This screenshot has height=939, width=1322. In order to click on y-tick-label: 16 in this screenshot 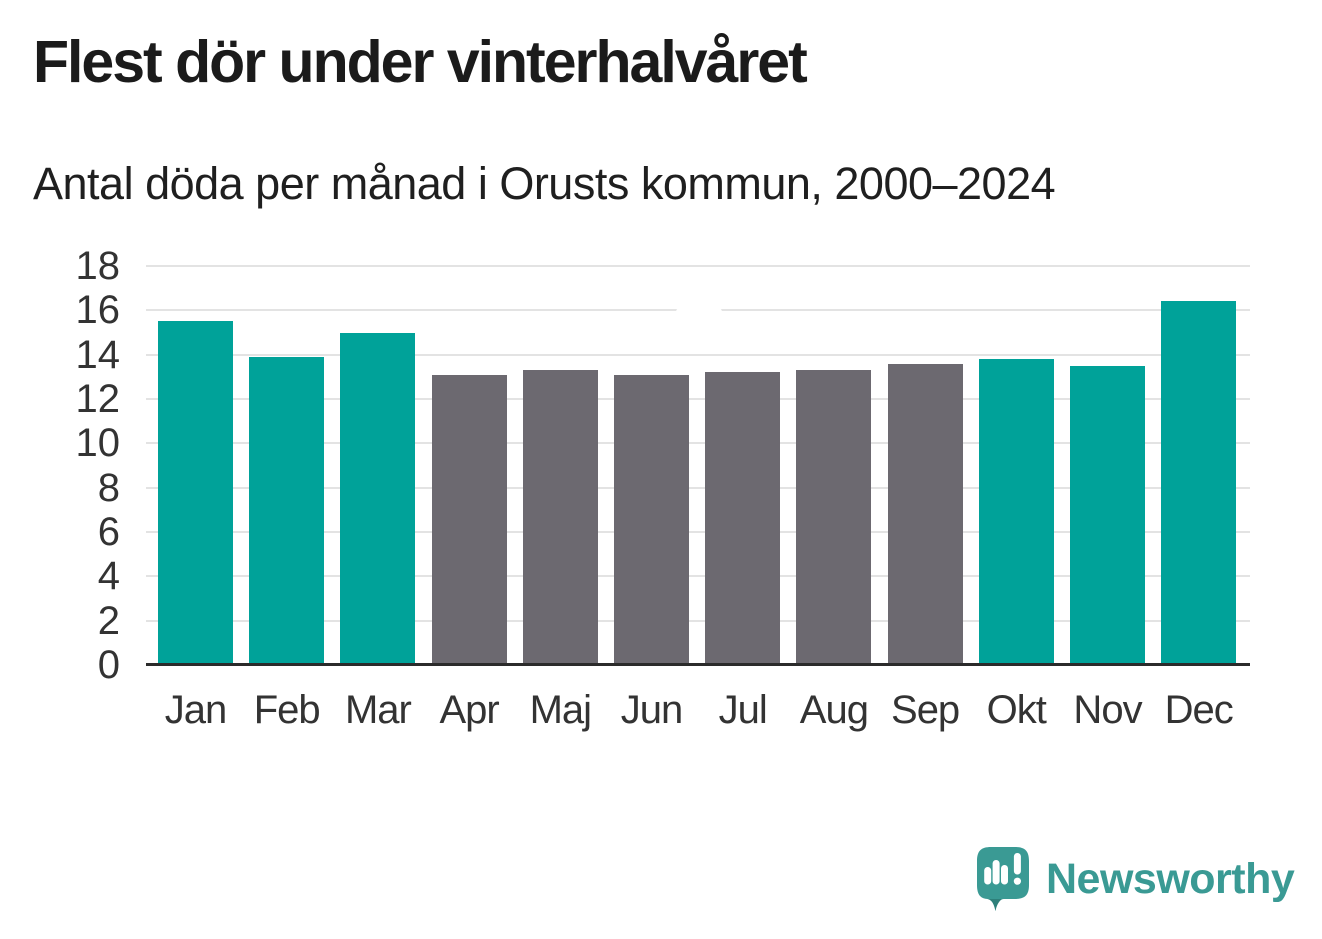, I will do `click(98, 310)`.